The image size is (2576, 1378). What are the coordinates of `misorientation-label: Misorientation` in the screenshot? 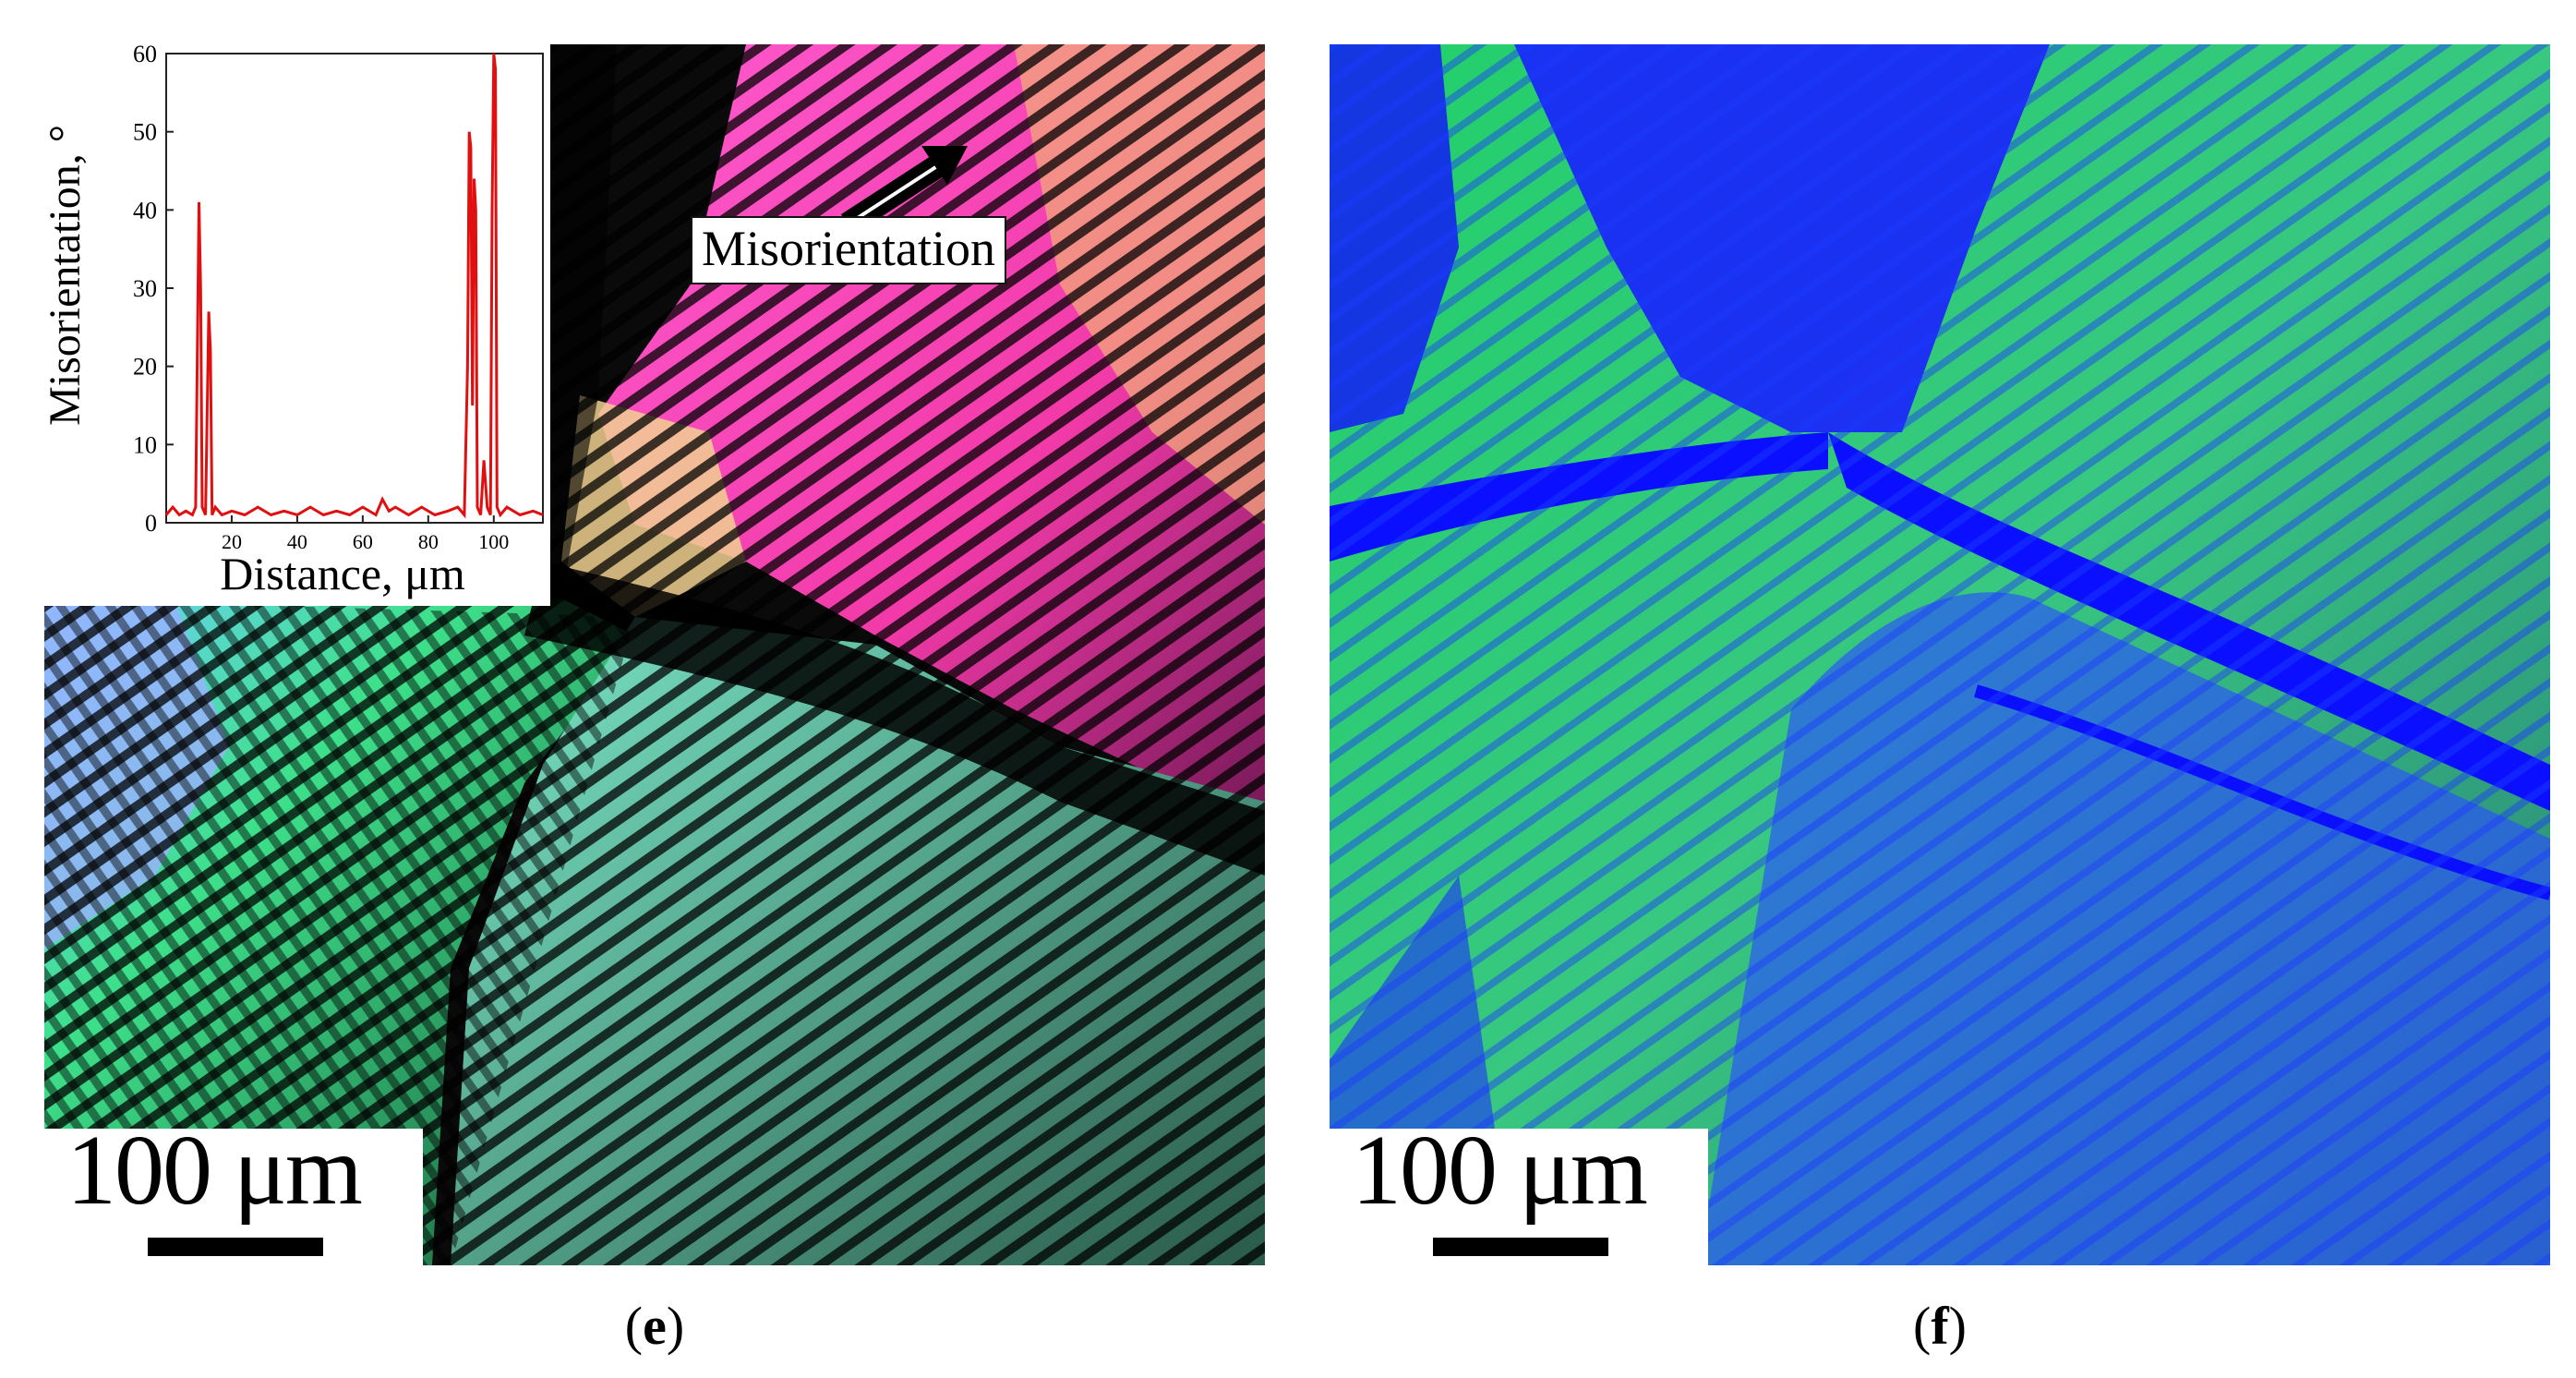 It's located at (848, 250).